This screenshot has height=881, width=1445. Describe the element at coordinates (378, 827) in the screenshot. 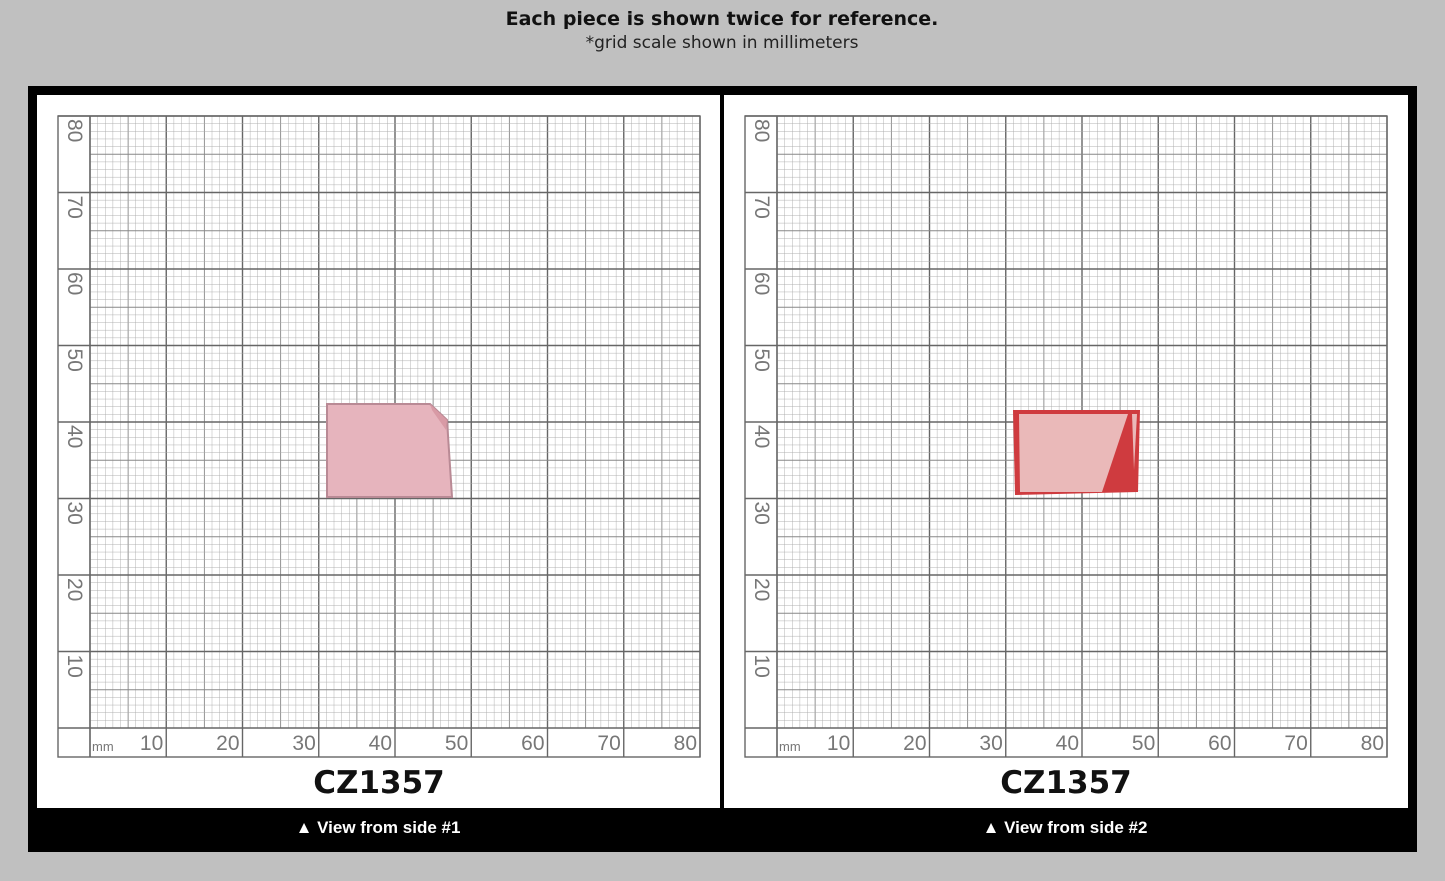

I see `caption: ▲ View from side #1` at that location.